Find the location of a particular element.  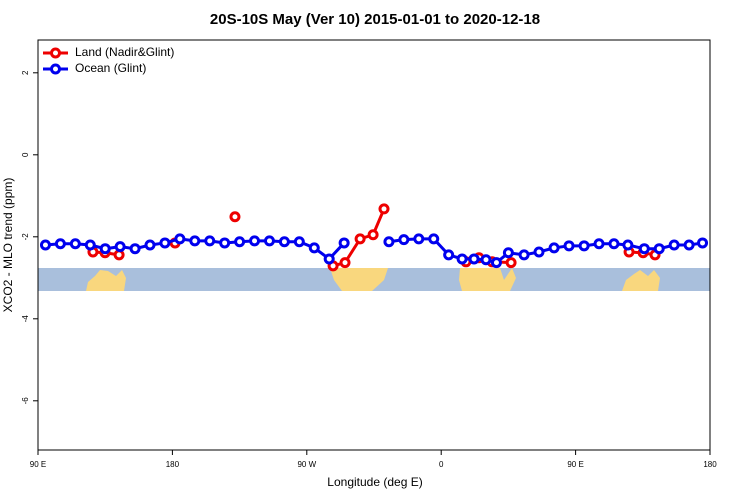

y-axis-label: XCO2 - MLO trend (ppm) is located at coordinates (8, 245).